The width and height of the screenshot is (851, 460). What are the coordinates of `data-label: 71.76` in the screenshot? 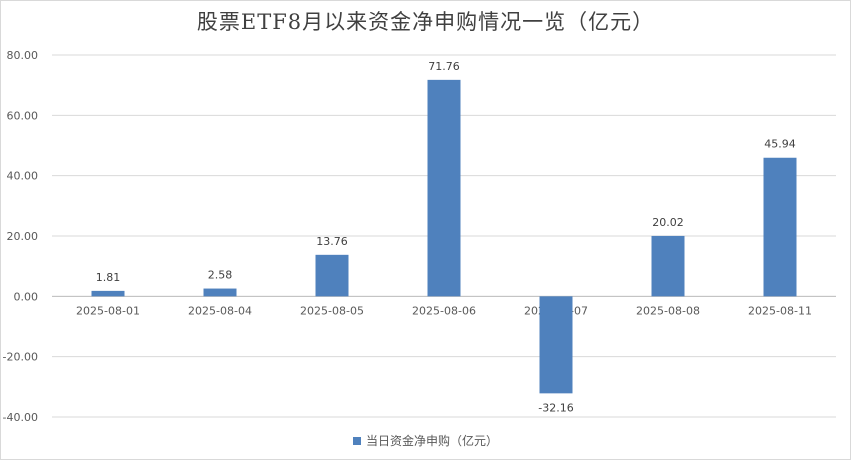 It's located at (444, 66).